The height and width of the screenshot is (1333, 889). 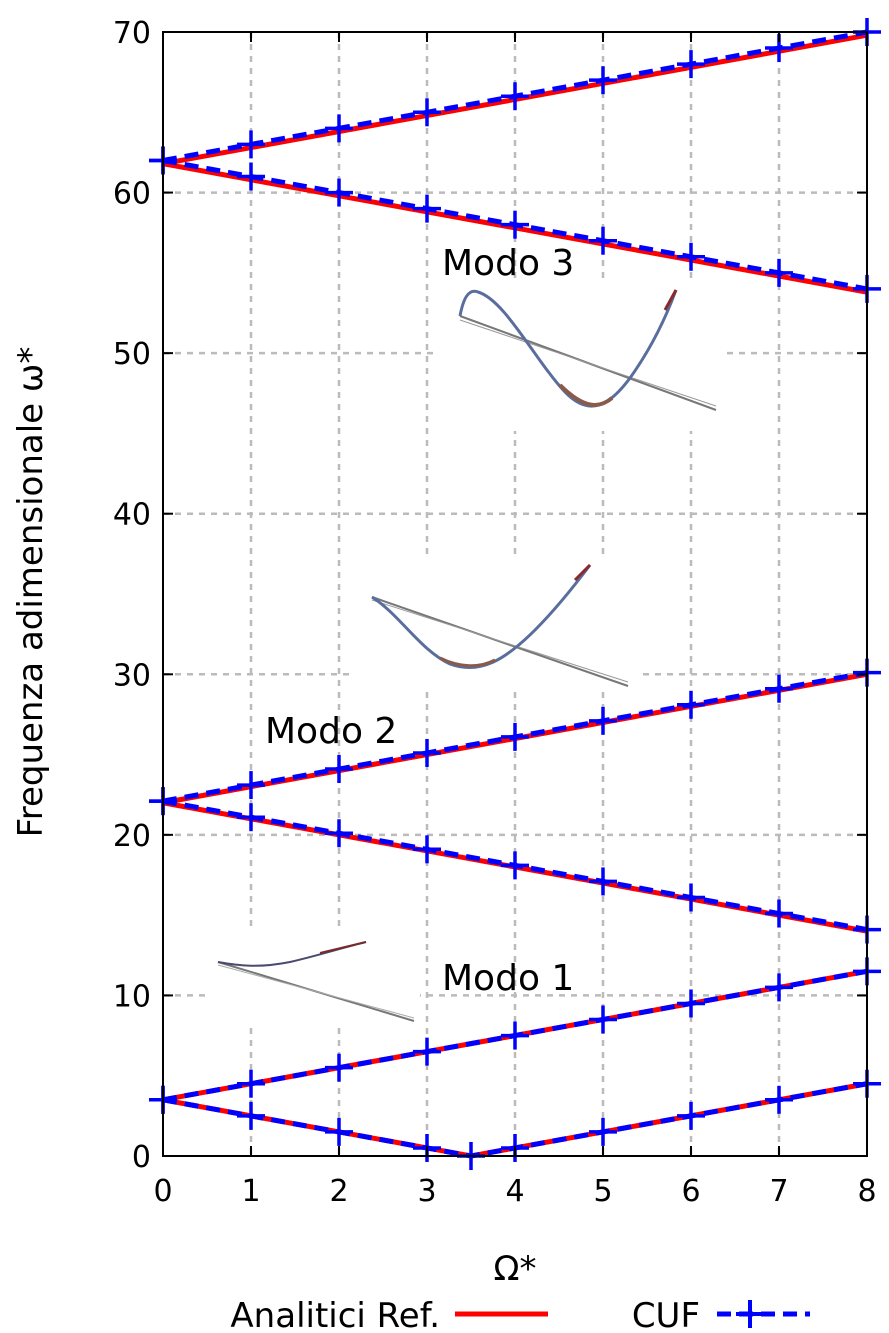 I want to click on annotation-modo-3: Modo 3, so click(x=508, y=263).